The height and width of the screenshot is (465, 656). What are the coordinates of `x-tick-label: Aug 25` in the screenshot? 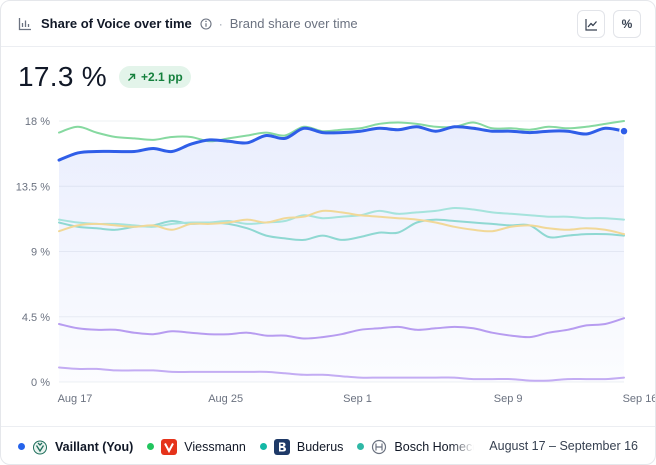 It's located at (225, 399).